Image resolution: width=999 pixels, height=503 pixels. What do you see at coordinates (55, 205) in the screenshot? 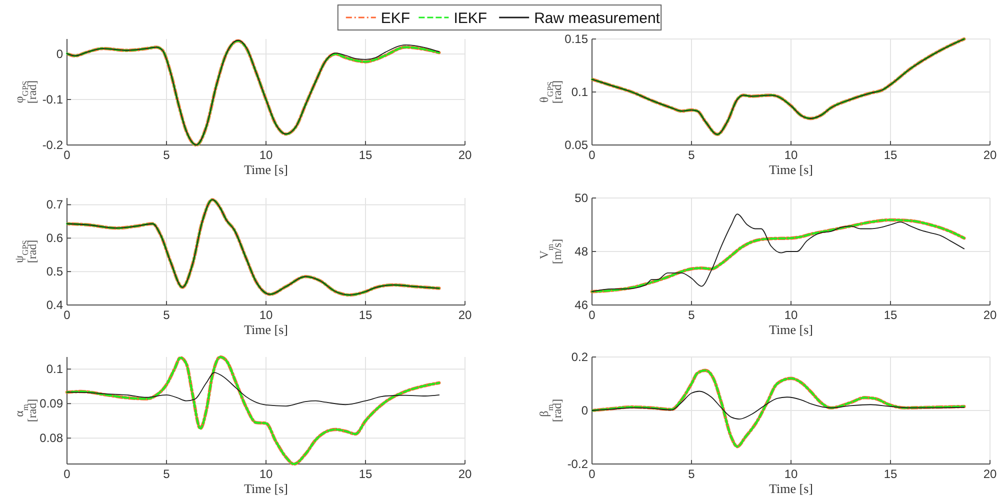
I see `y-tick-label: 0.7` at bounding box center [55, 205].